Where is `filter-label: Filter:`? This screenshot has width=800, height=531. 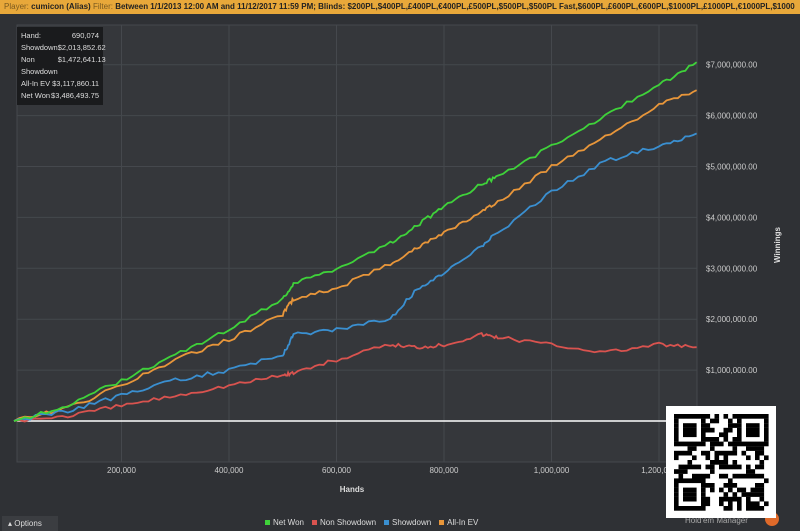 filter-label: Filter: is located at coordinates (102, 6).